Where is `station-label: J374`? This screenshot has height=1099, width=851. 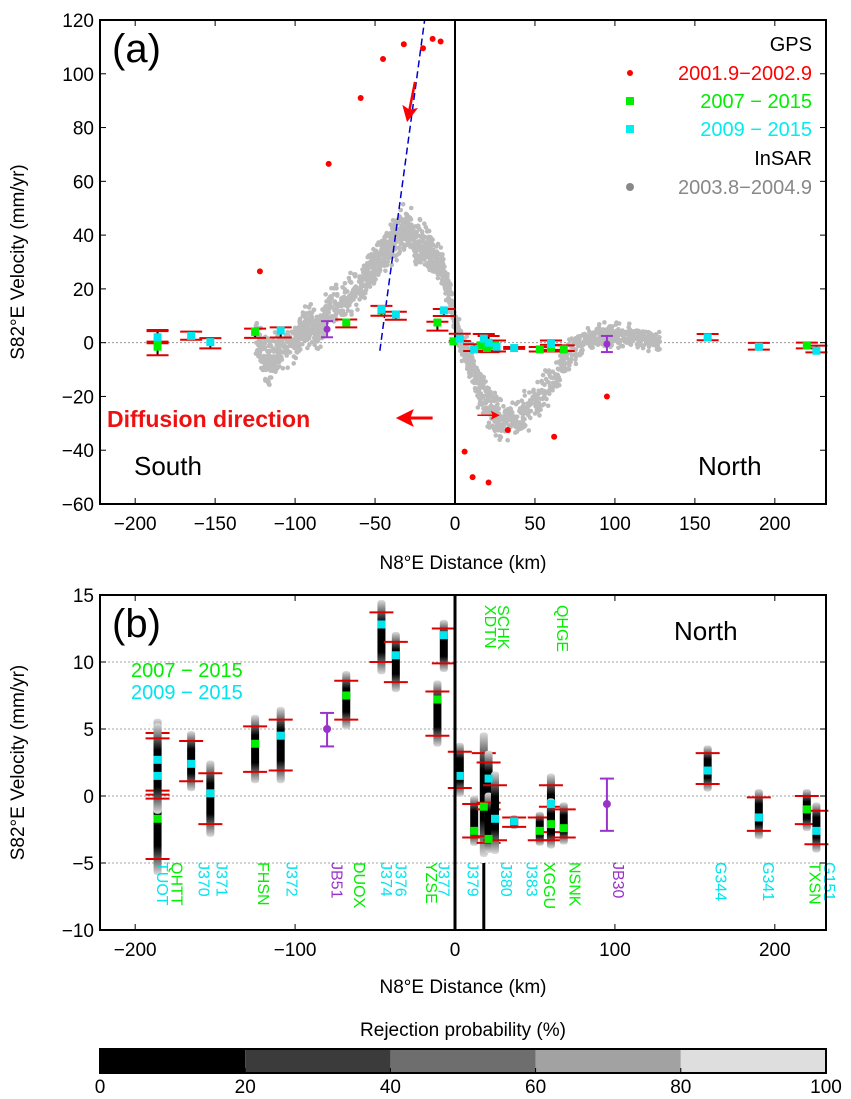
station-label: J374 is located at coordinates (385, 879).